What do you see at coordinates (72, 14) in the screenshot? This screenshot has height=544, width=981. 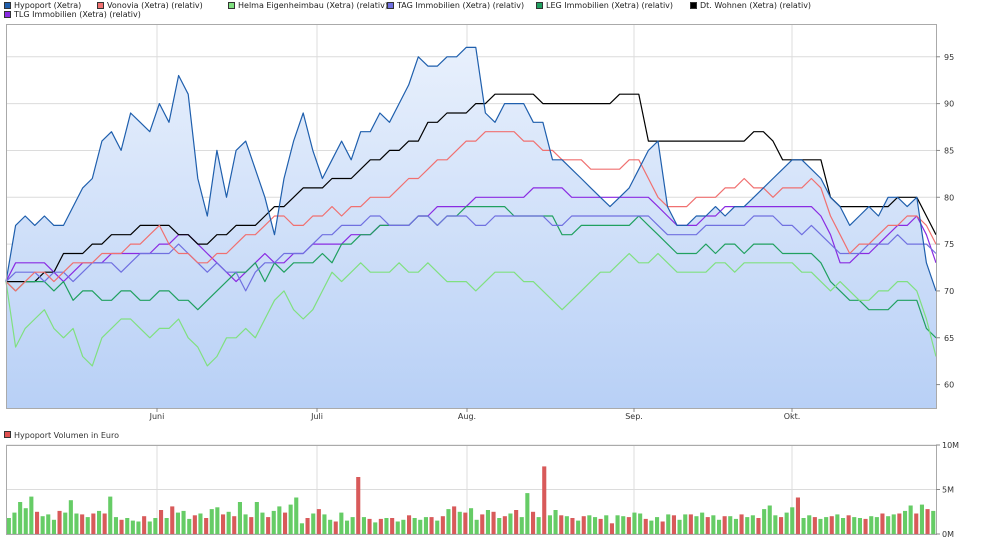 I see `legend-item: TLG Immobilien (Xetra) (relativ)` at bounding box center [72, 14].